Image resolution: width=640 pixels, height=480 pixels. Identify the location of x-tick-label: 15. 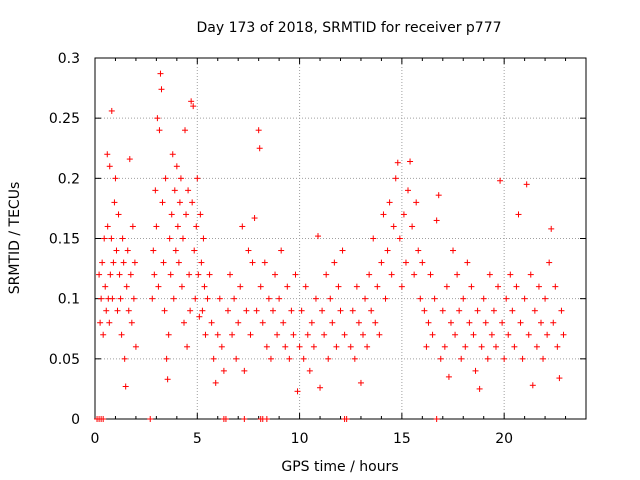
(402, 439).